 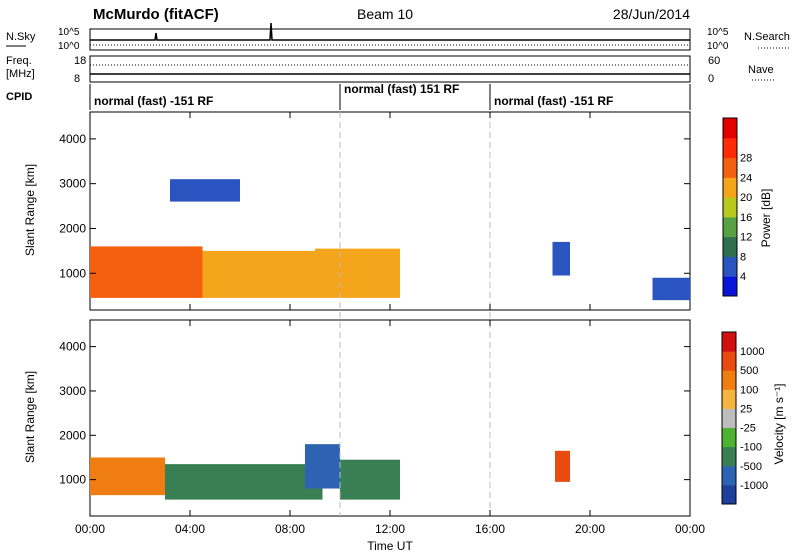 I want to click on xtick-label-2: 08:00, so click(x=290, y=529).